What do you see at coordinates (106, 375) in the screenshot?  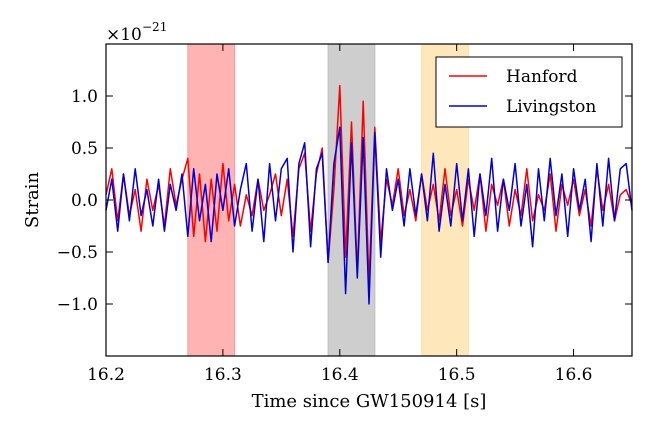 I see `x-tick-label-0: 16.2` at bounding box center [106, 375].